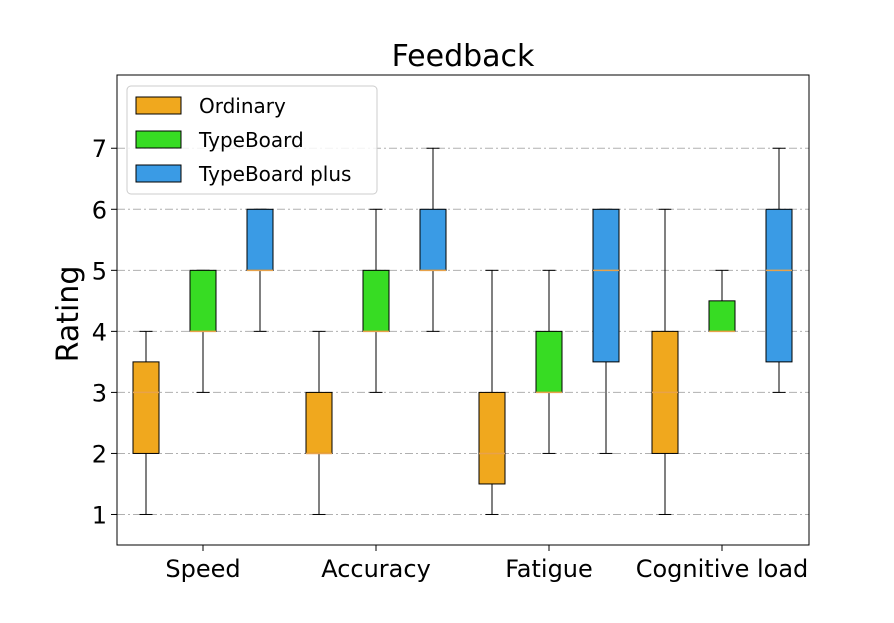 Image resolution: width=894 pixels, height=623 pixels. Describe the element at coordinates (99, 210) in the screenshot. I see `y-tick-label: 6` at that location.